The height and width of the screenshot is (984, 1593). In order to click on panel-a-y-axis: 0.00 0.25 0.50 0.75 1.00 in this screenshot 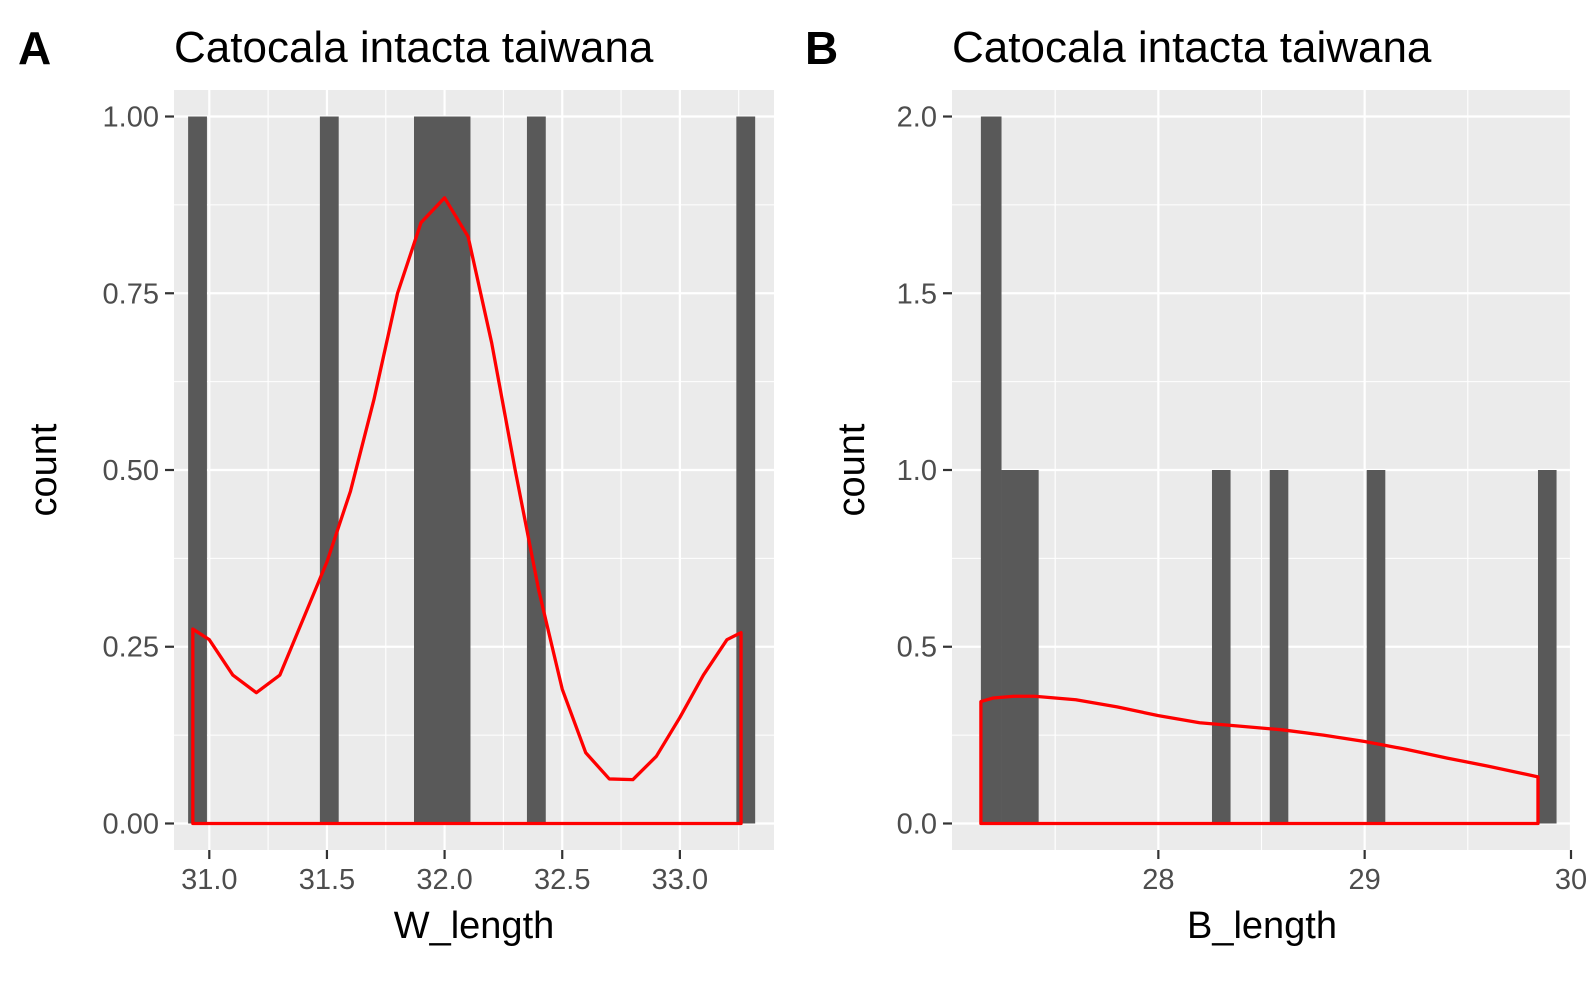, I will do `click(138, 471)`.